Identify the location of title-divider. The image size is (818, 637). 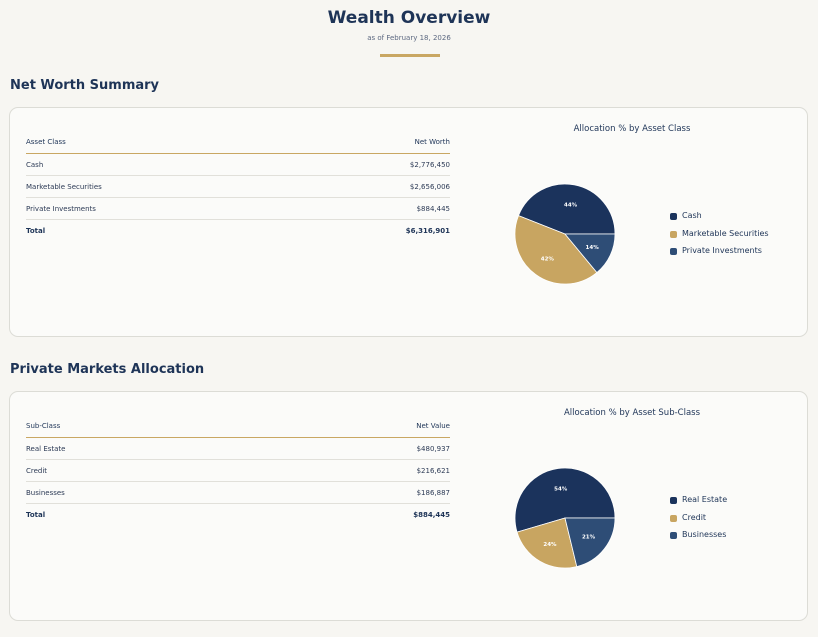
(410, 55).